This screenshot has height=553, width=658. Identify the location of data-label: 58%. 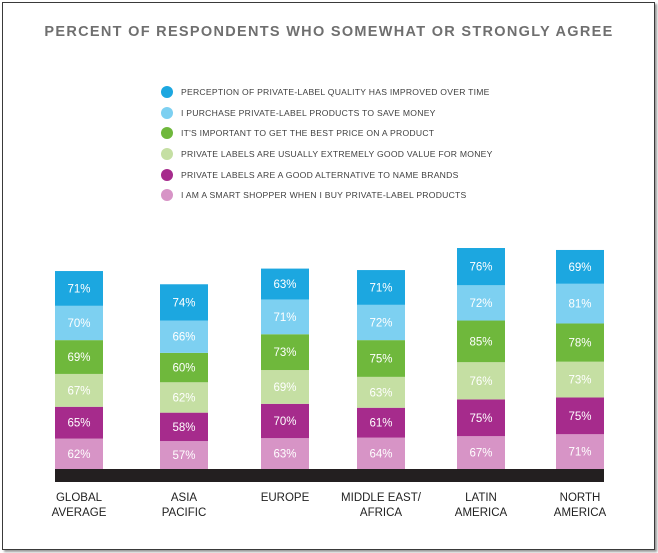
(183, 428).